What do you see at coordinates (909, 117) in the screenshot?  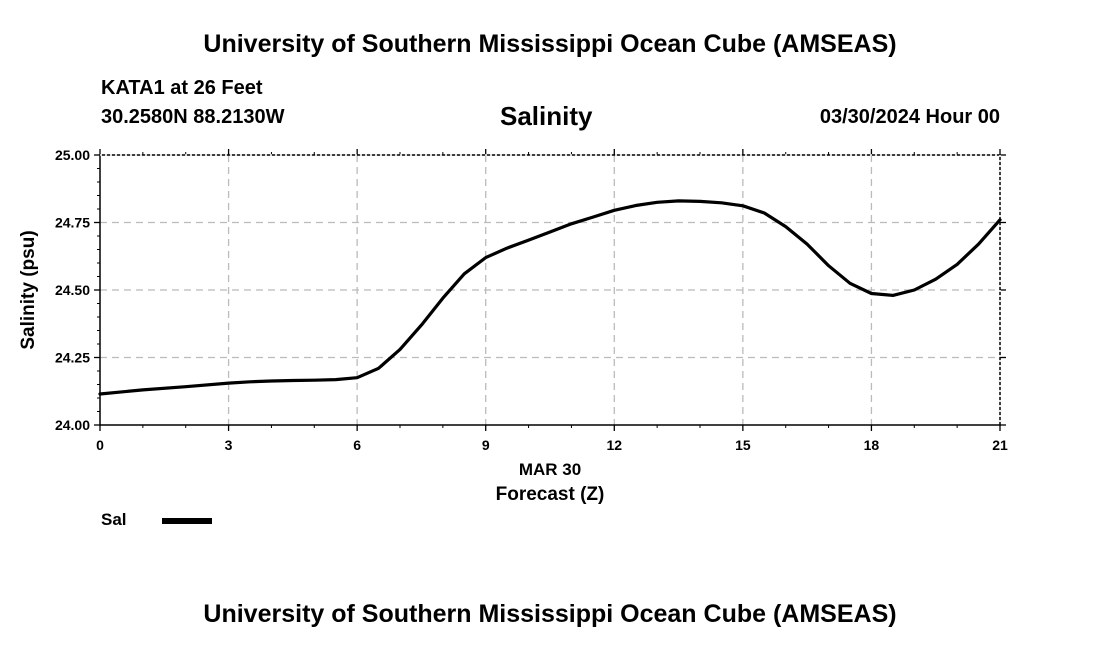 I see `forecast-datetime: 03/30/2024 Hour 00` at bounding box center [909, 117].